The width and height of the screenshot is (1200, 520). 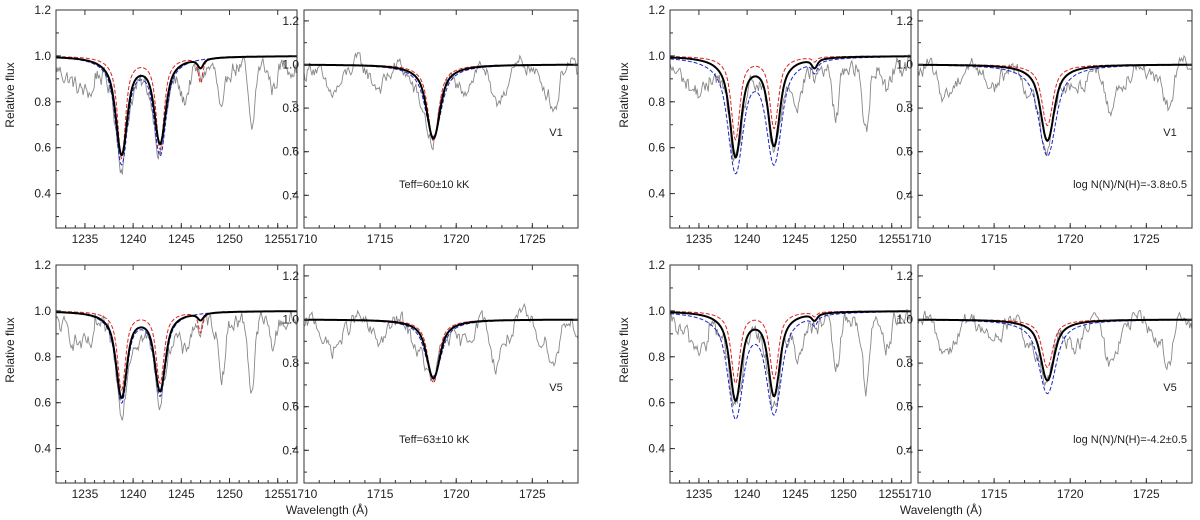 What do you see at coordinates (1169, 388) in the screenshot?
I see `star-label: V5` at bounding box center [1169, 388].